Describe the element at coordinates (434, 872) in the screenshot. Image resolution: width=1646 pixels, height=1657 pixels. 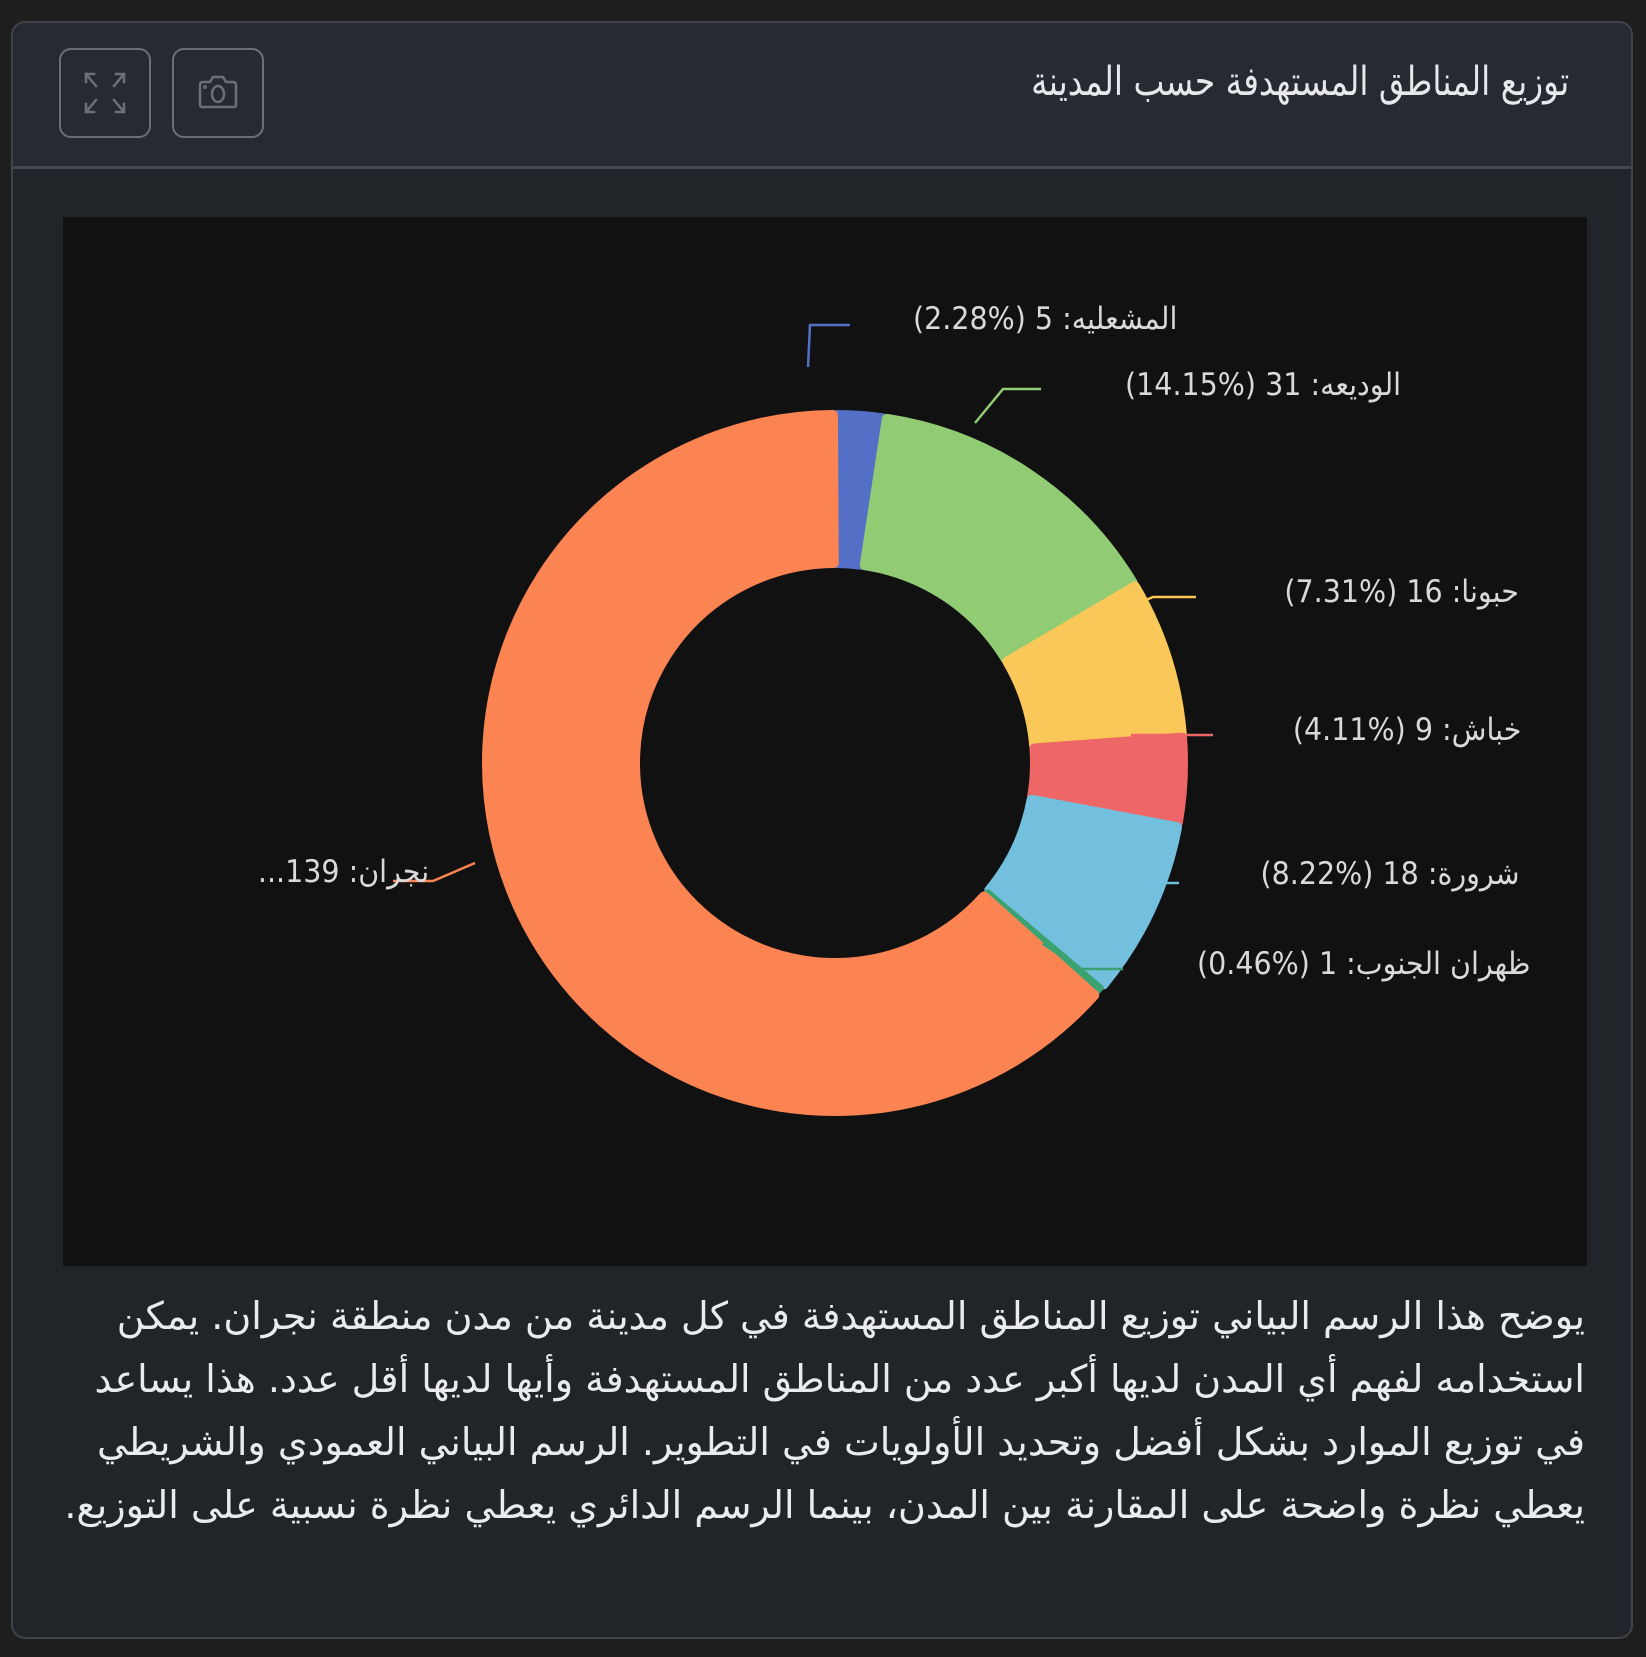
I see `leader-line-najran` at that location.